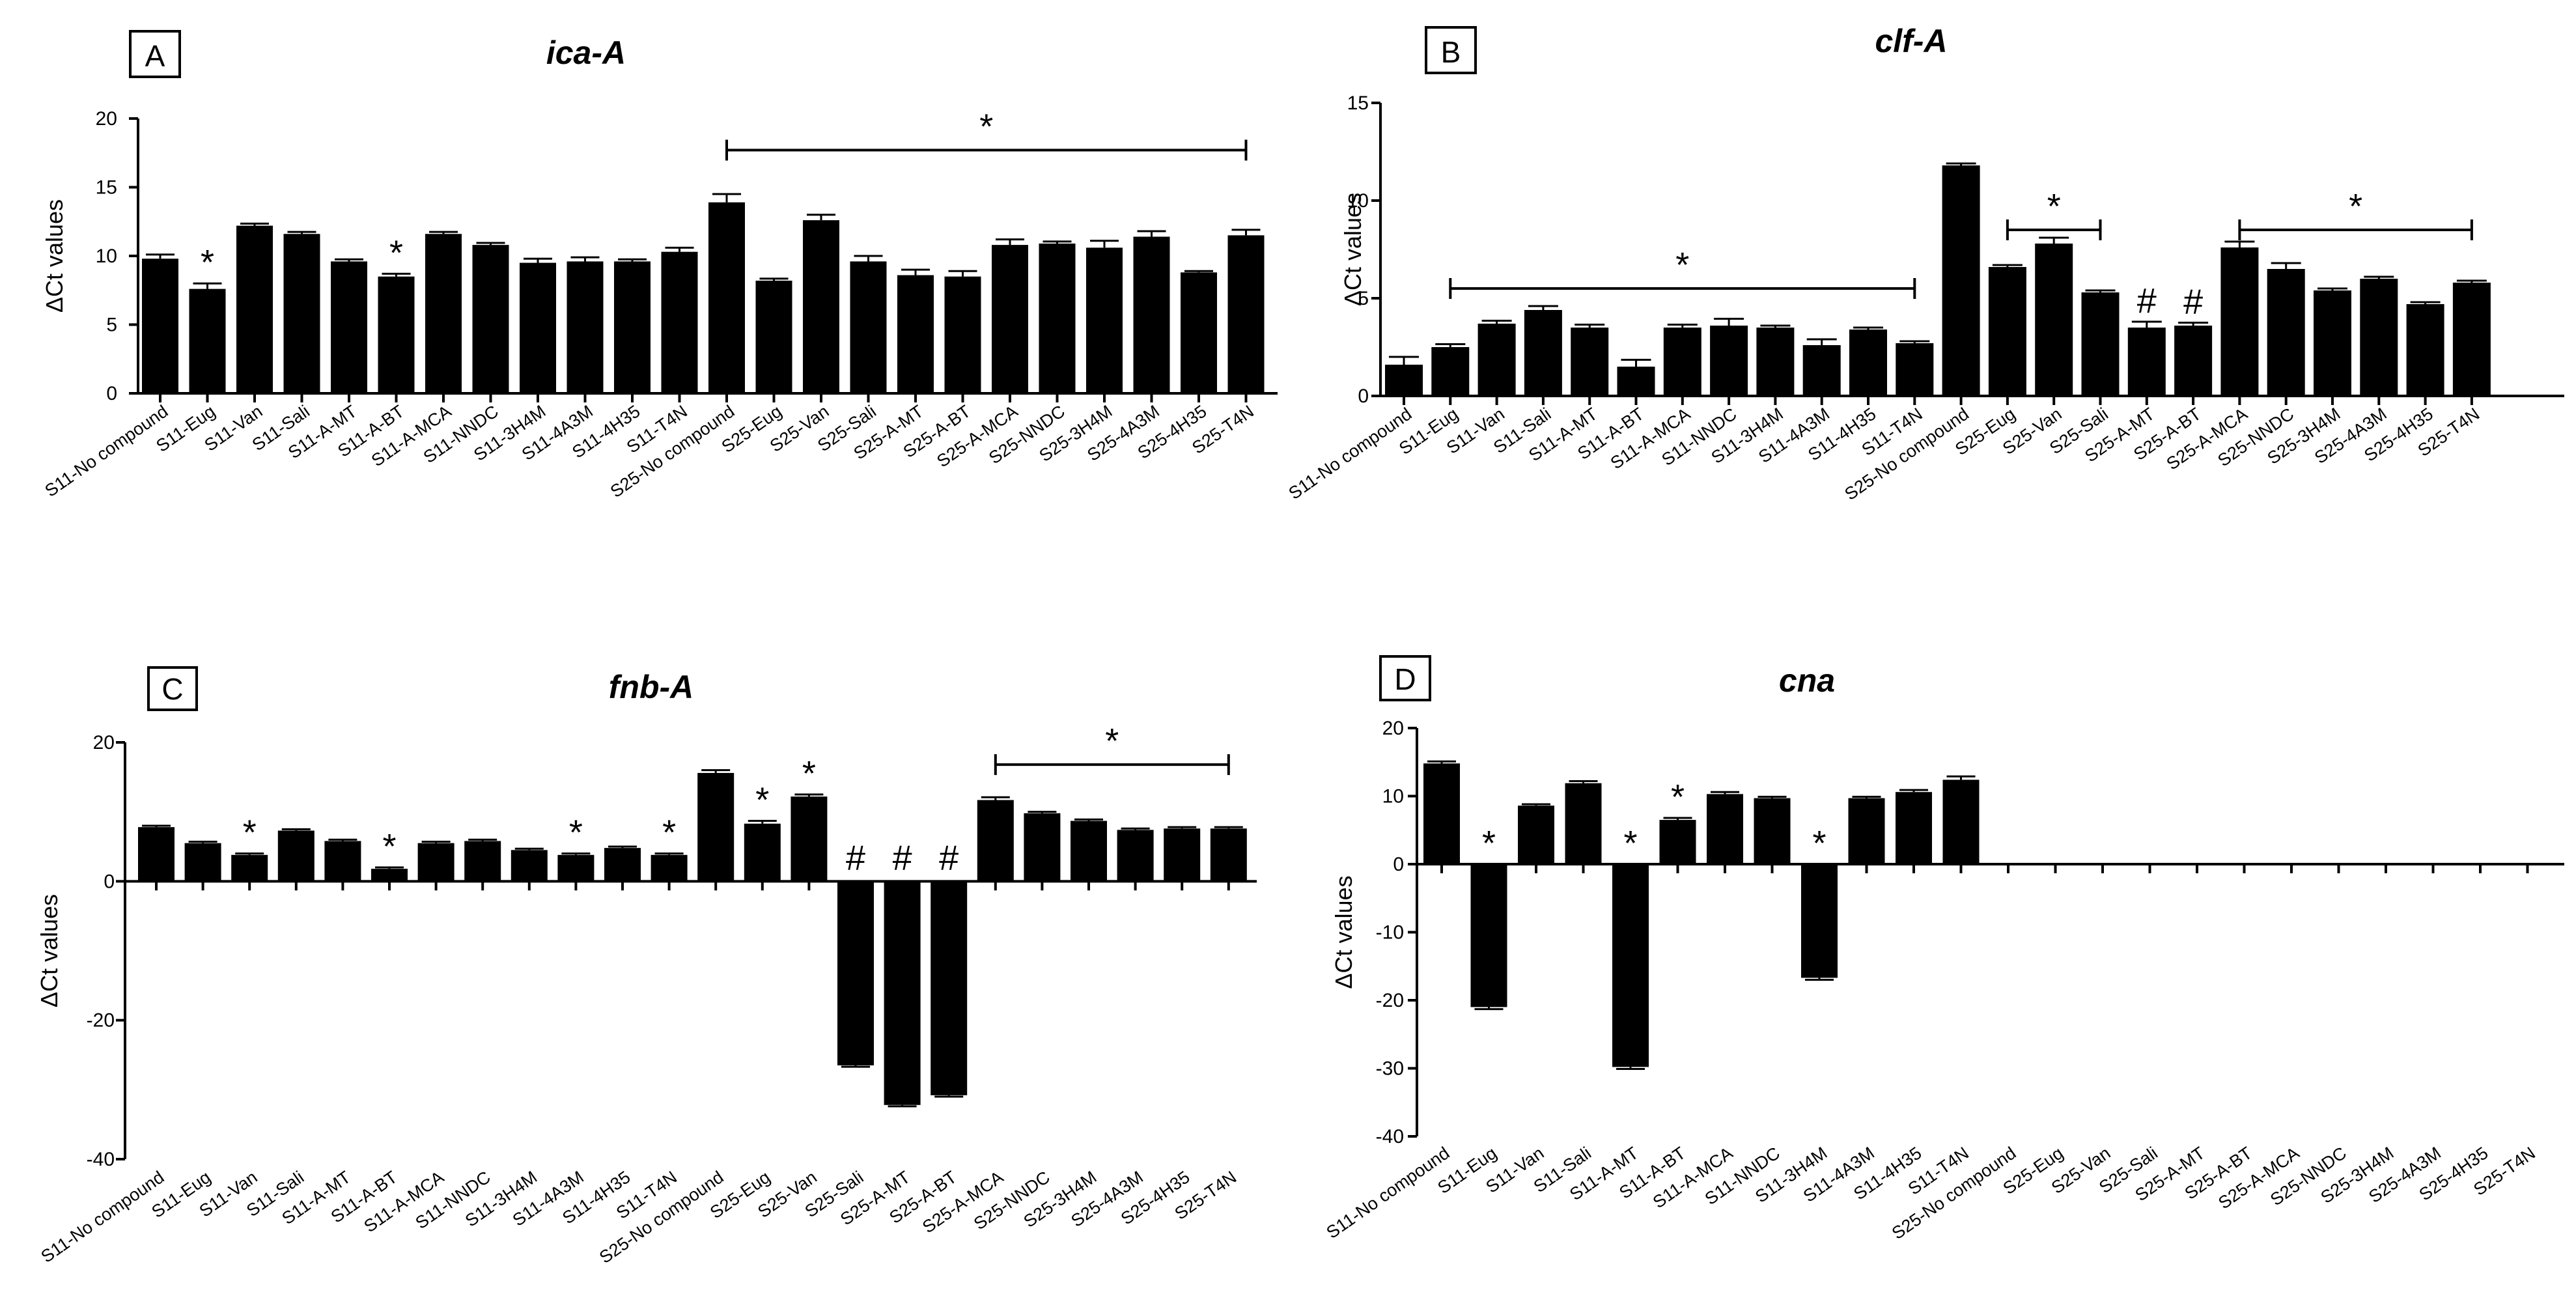 This screenshot has height=1292, width=2576. I want to click on panel-letter: D, so click(1405, 679).